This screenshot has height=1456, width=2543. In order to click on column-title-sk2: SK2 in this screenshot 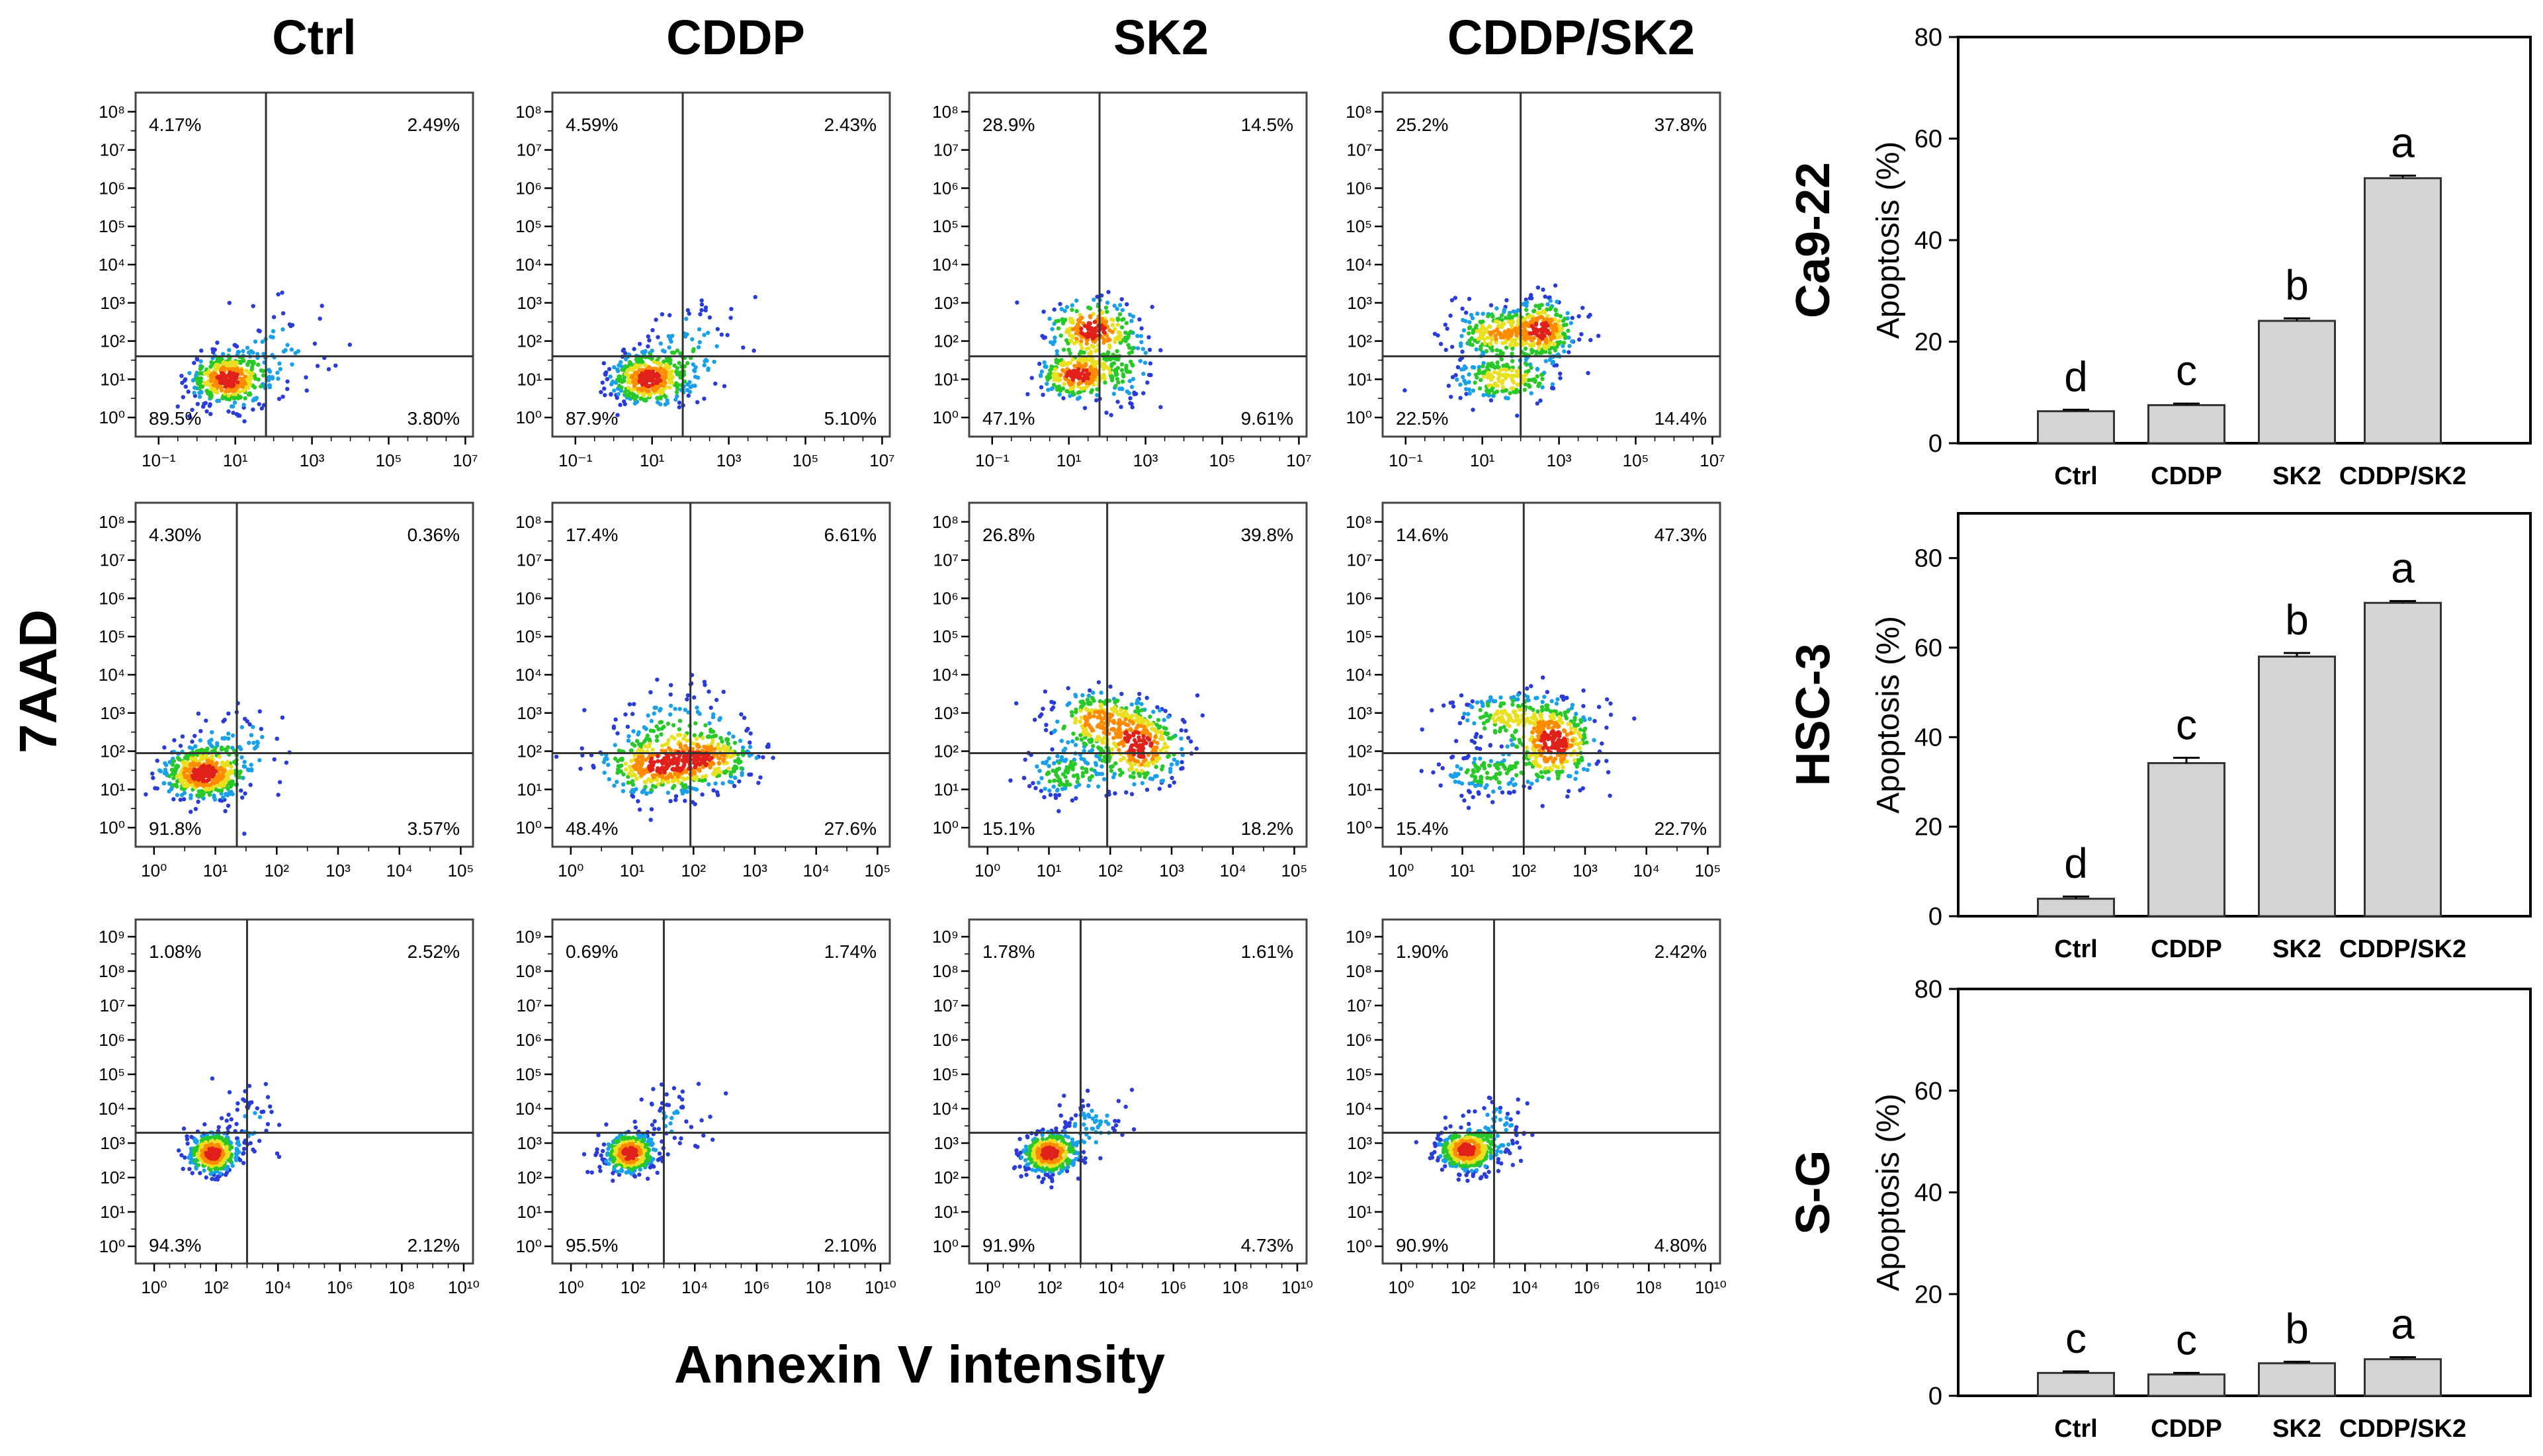, I will do `click(1161, 37)`.